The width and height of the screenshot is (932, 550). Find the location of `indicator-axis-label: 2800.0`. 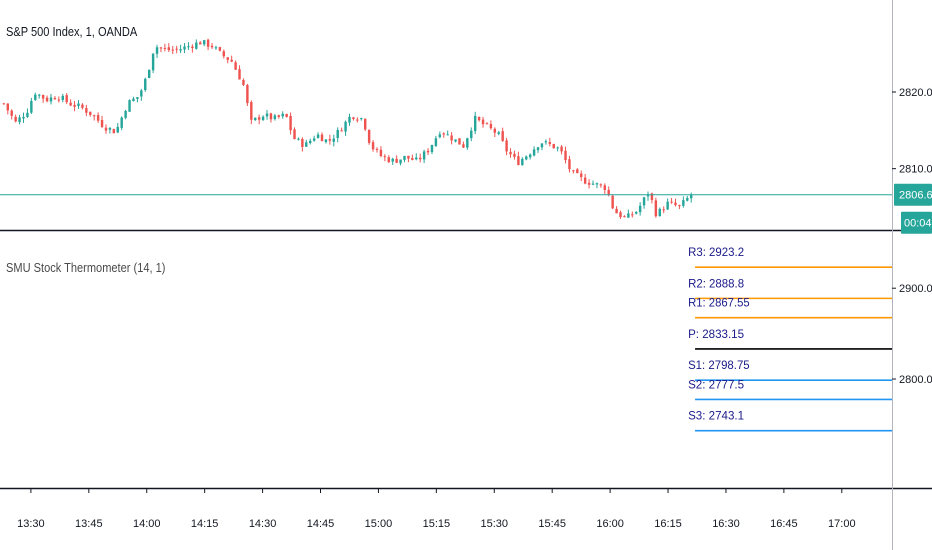

indicator-axis-label: 2800.0 is located at coordinates (915, 380).